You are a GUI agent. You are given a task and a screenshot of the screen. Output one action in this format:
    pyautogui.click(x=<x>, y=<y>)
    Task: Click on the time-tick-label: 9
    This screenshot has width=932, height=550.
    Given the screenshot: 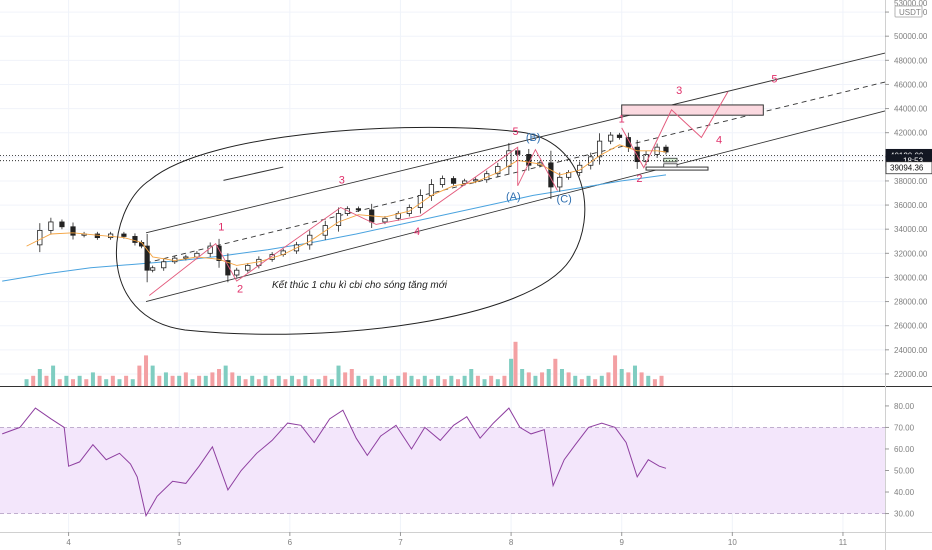 What is the action you would take?
    pyautogui.click(x=621, y=542)
    